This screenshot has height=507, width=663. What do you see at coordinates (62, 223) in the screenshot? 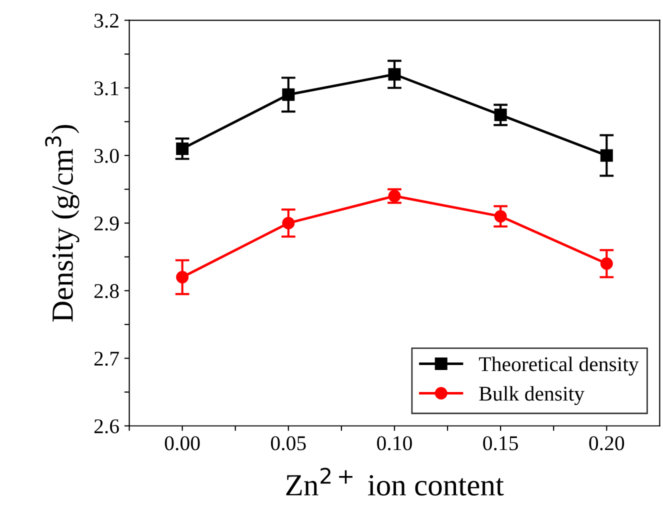
I see `y-axis-title: Density (g/cm$^{3}$)` at bounding box center [62, 223].